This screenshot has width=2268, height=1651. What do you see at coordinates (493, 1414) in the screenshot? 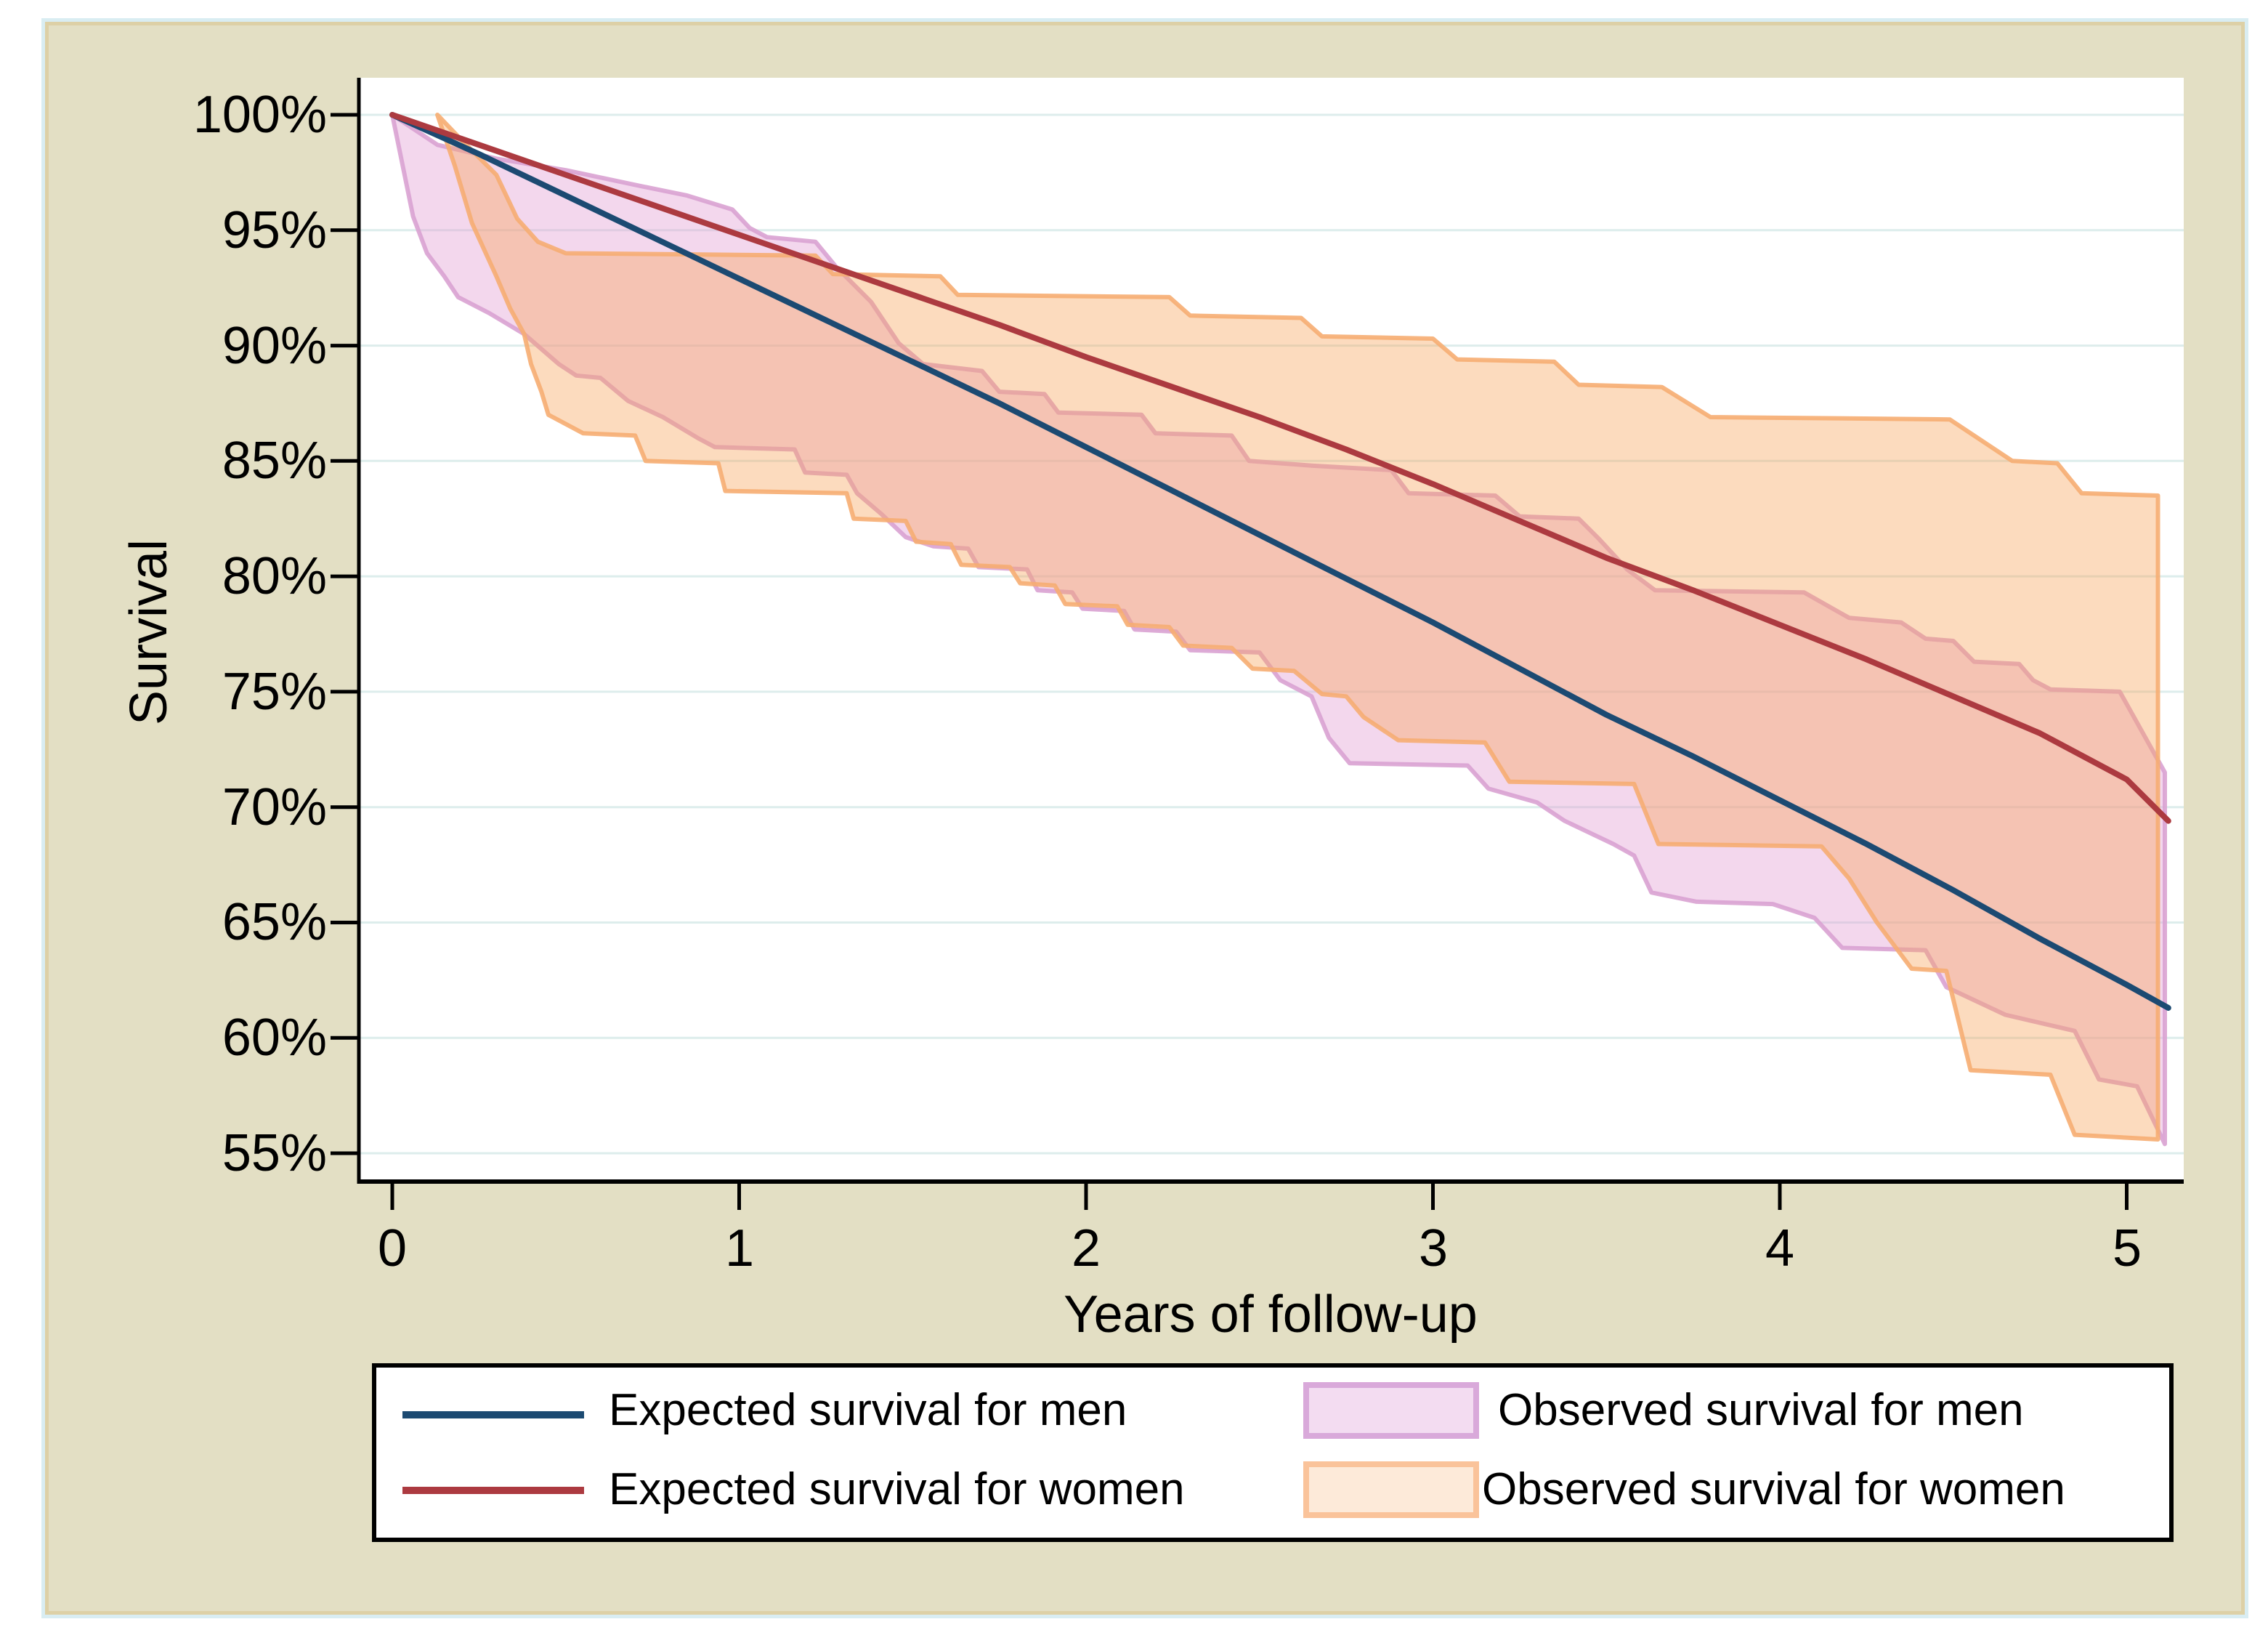
I see `expected-men-line-key` at bounding box center [493, 1414].